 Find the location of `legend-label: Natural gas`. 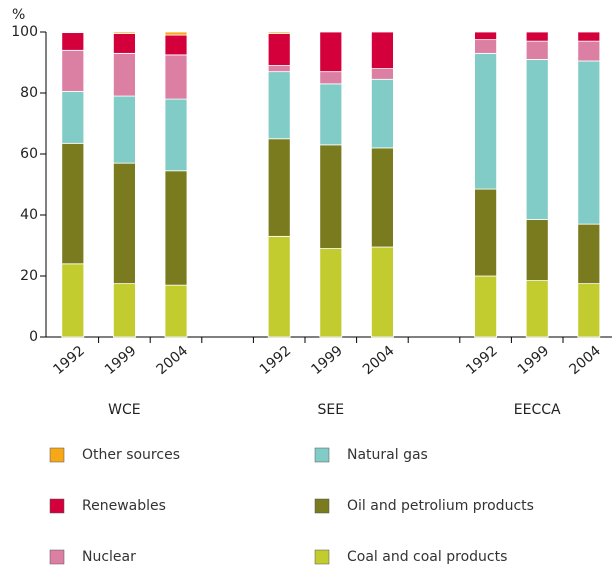

legend-label: Natural gas is located at coordinates (387, 455).